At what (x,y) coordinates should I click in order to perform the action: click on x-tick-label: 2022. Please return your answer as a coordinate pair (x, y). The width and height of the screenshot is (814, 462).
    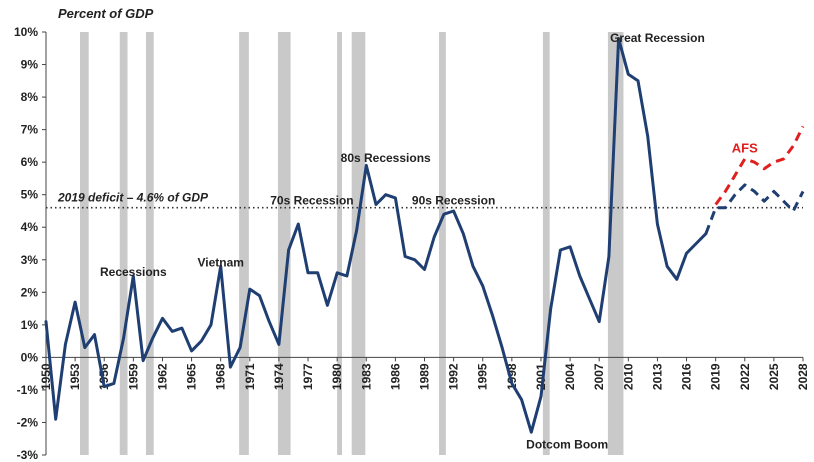
    Looking at the image, I should click on (745, 376).